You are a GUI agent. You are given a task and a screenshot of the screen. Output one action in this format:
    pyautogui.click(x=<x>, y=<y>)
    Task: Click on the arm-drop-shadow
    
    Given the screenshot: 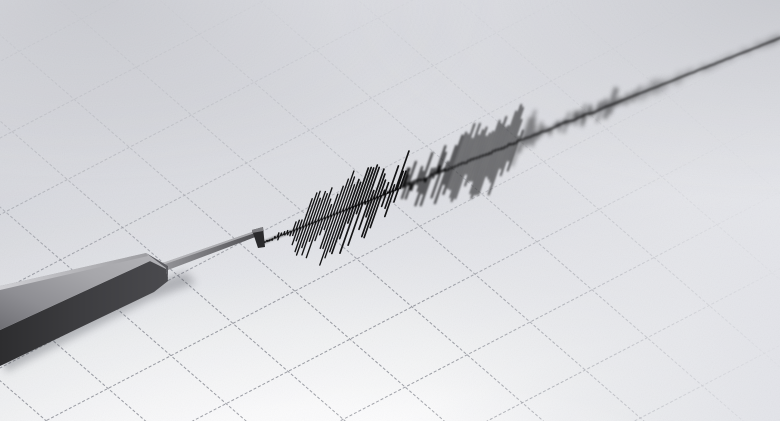 What is the action you would take?
    pyautogui.click(x=98, y=322)
    